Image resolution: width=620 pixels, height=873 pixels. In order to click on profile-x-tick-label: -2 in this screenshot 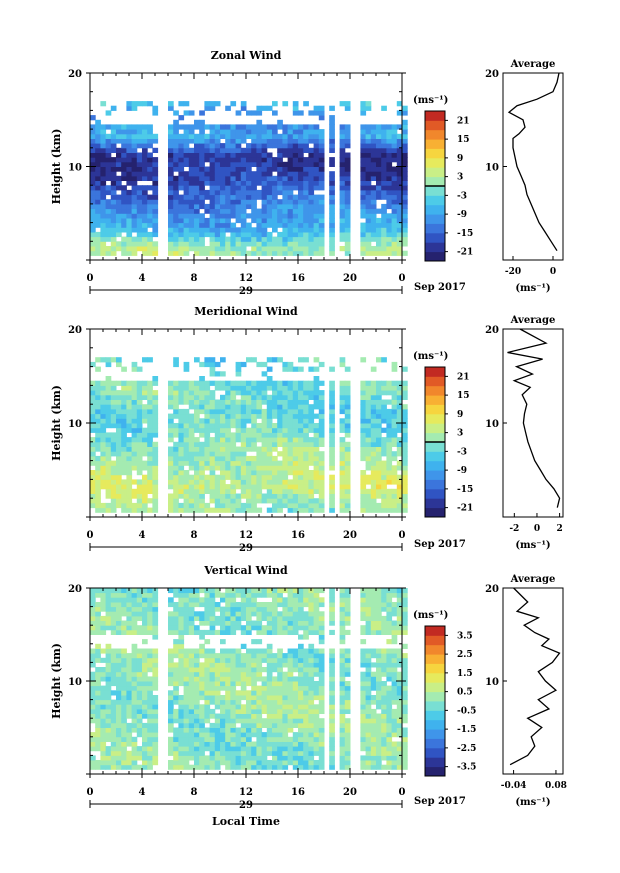, I will do `click(514, 529)`.